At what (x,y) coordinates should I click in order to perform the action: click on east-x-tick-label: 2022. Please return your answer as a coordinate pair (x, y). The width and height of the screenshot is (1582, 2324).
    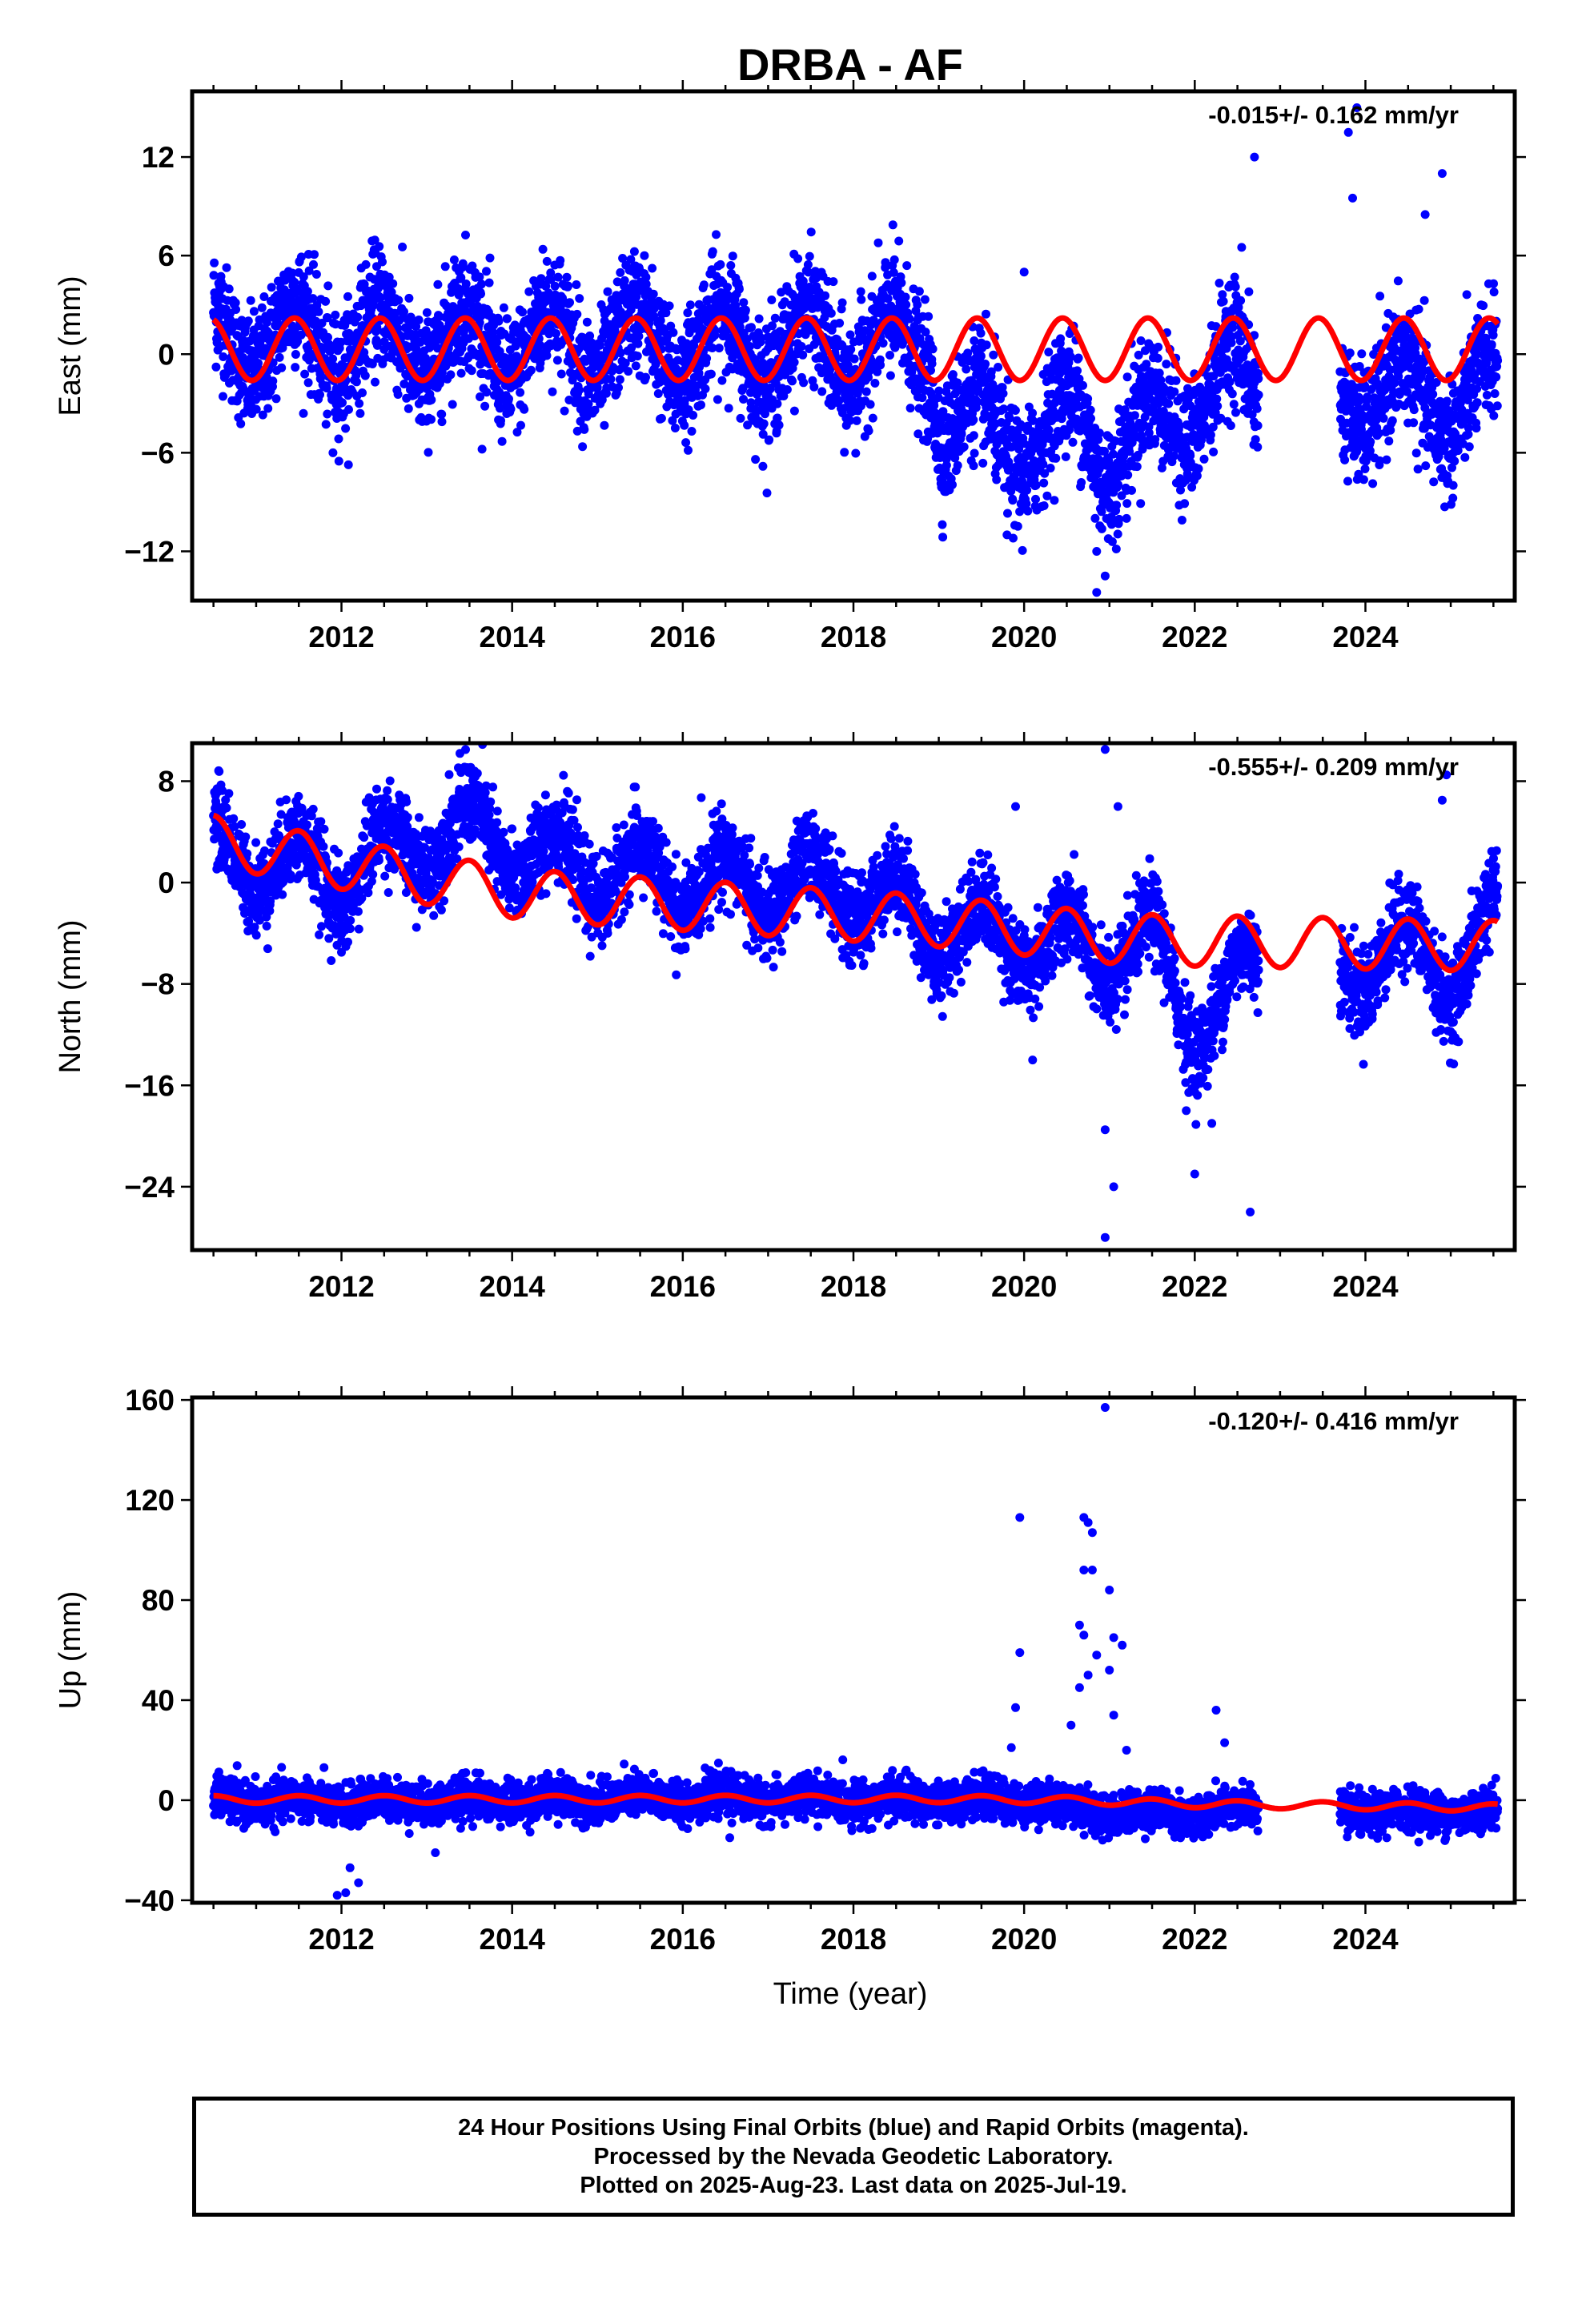
    Looking at the image, I should click on (1194, 637).